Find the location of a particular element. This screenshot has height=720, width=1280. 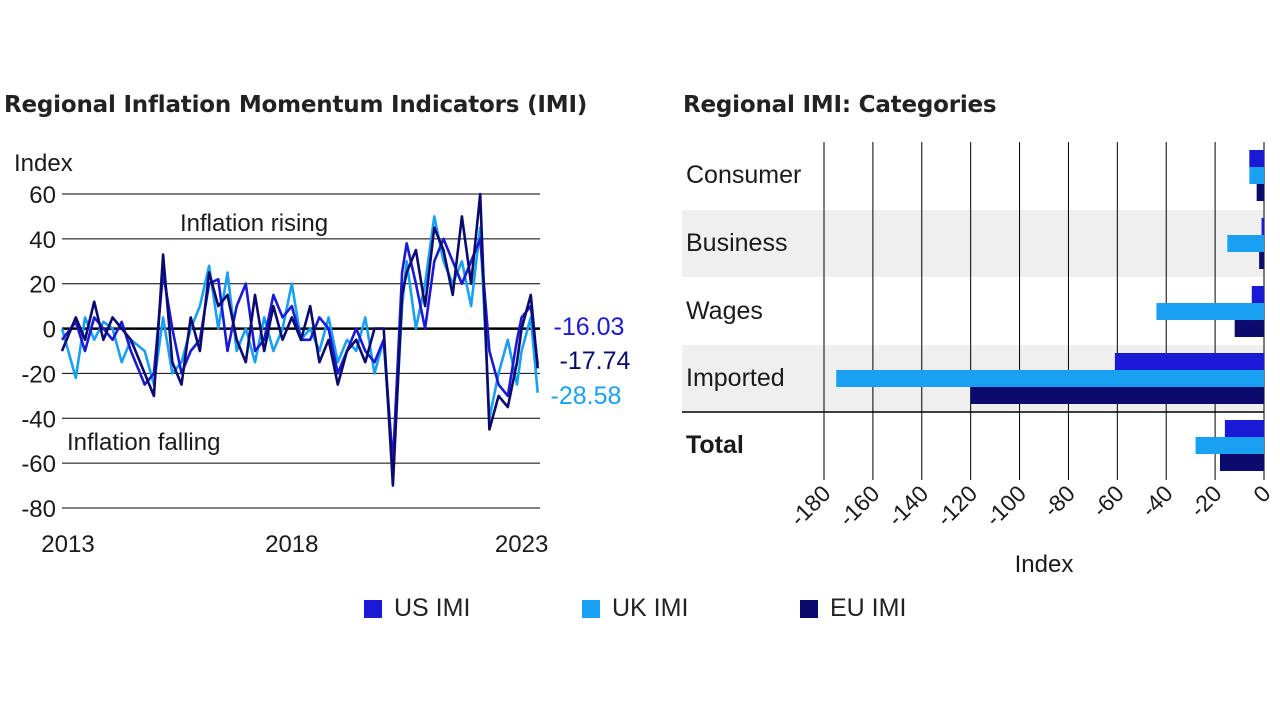

y-tick-label: 60 is located at coordinates (42, 195).